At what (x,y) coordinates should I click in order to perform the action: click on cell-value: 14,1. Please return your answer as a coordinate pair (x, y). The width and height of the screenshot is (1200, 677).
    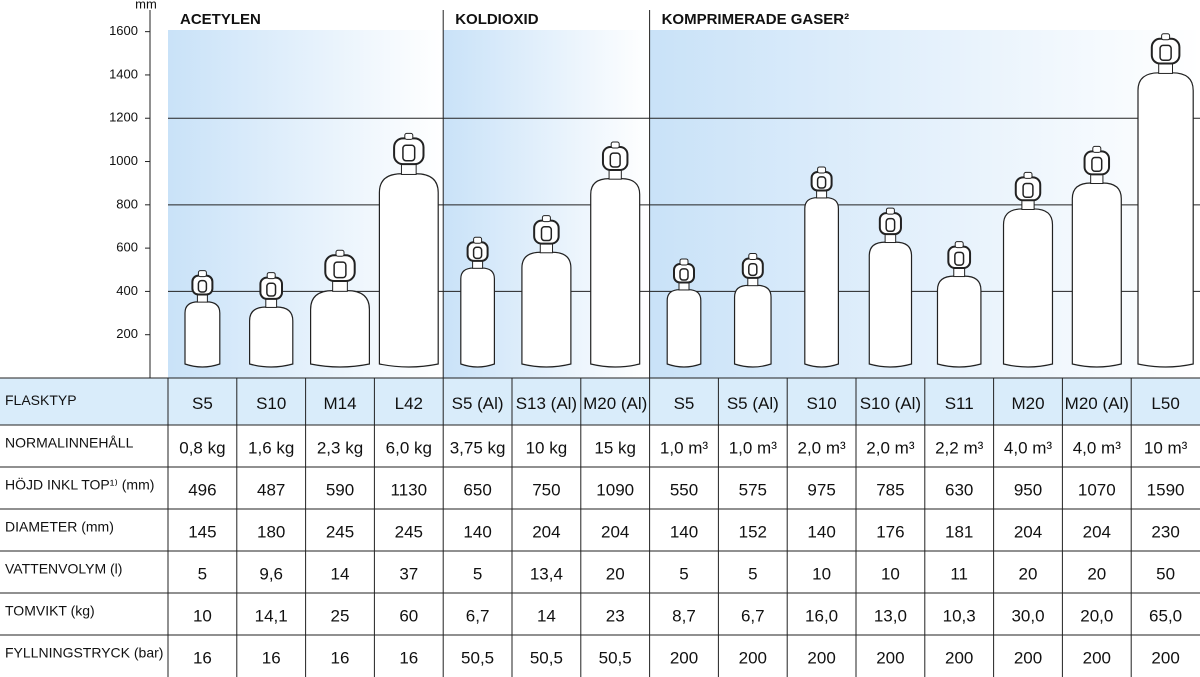
    Looking at the image, I should click on (271, 615).